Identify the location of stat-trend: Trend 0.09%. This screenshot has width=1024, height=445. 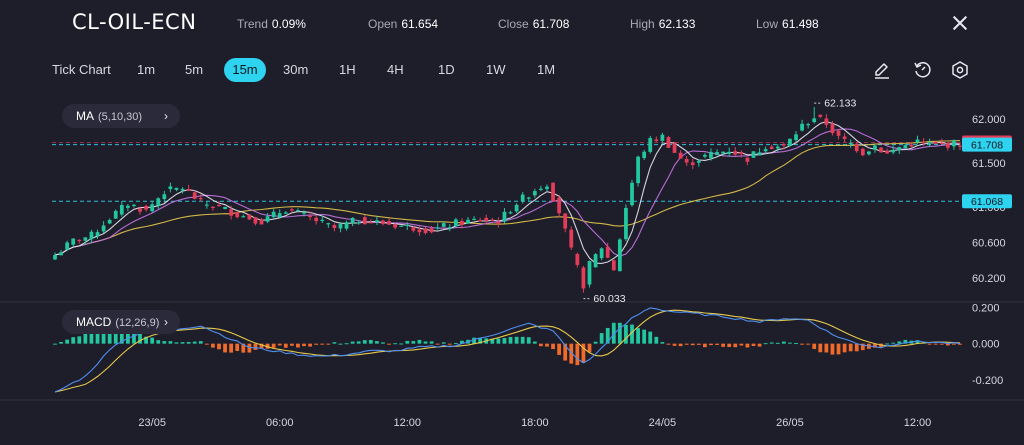
(271, 24).